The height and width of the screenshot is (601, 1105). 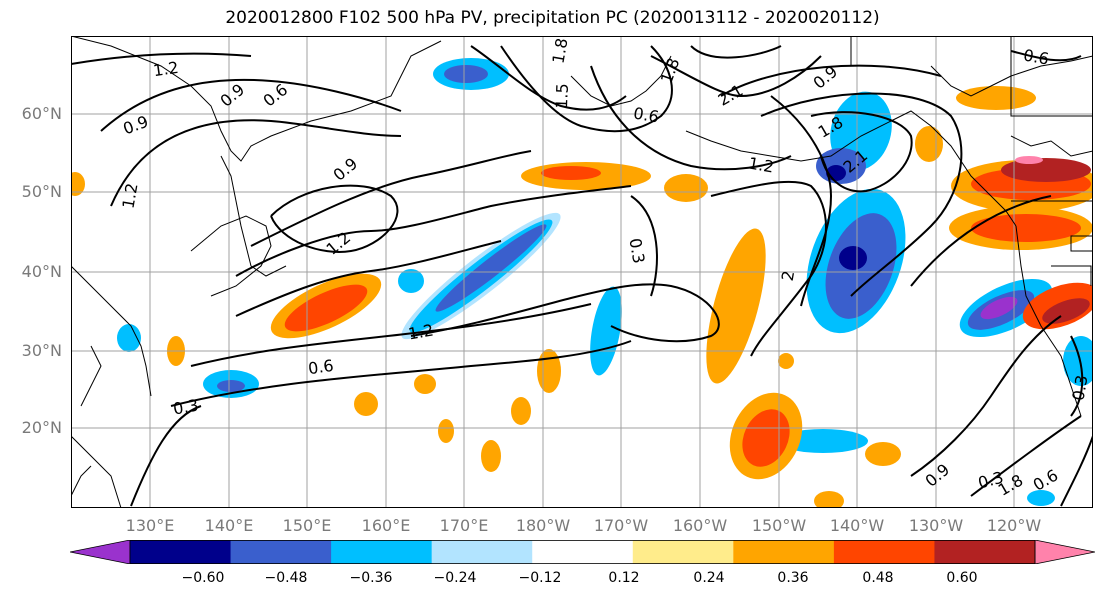 I want to click on lon-label-160w: 160°W, so click(x=700, y=525).